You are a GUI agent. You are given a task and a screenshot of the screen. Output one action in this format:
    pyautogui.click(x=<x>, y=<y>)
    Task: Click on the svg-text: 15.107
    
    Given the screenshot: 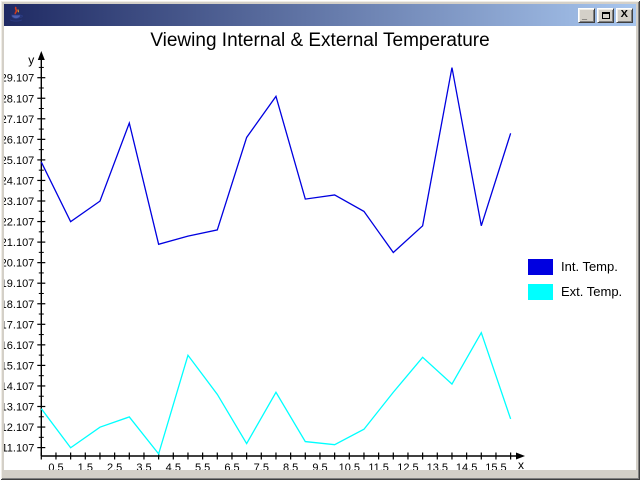 What is the action you would take?
    pyautogui.click(x=19, y=366)
    